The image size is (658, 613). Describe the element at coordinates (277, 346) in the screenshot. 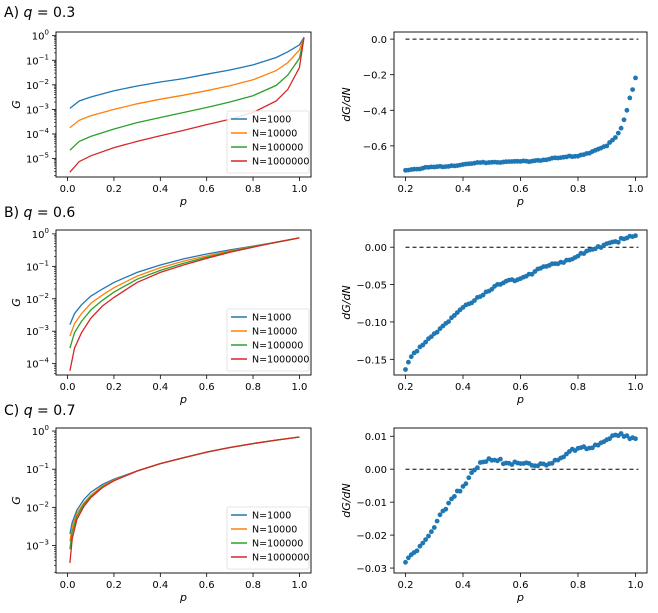

I see `panel-b-left-legend-label: N=100000` at that location.